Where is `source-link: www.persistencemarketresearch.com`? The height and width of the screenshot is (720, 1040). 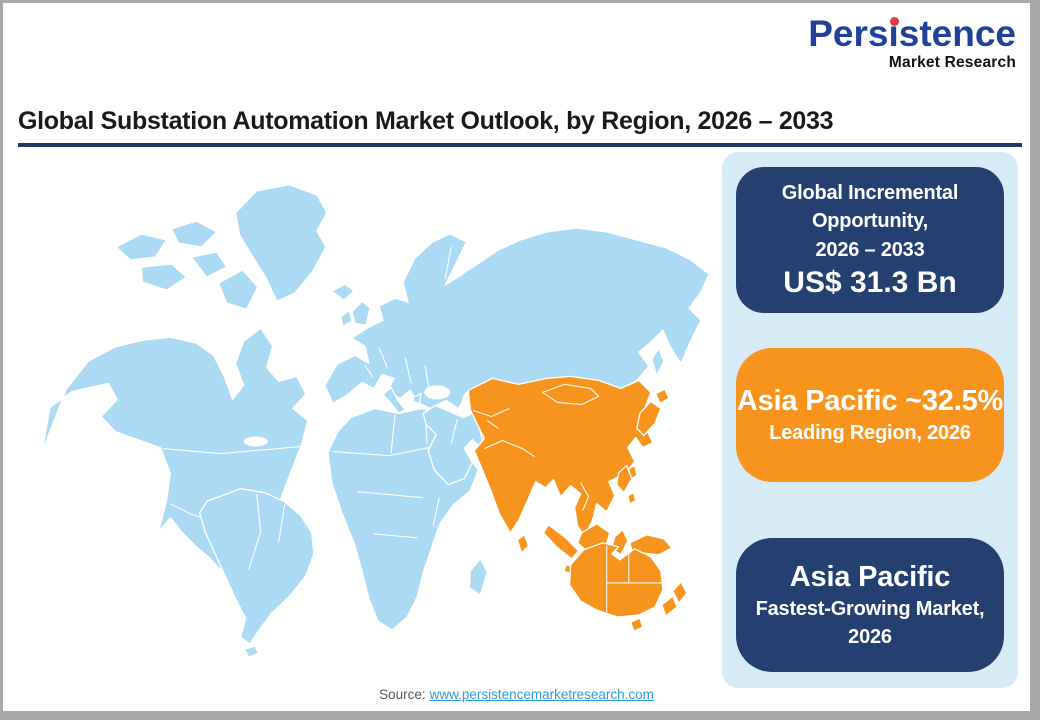
source-link: www.persistencemarketresearch.com is located at coordinates (541, 694).